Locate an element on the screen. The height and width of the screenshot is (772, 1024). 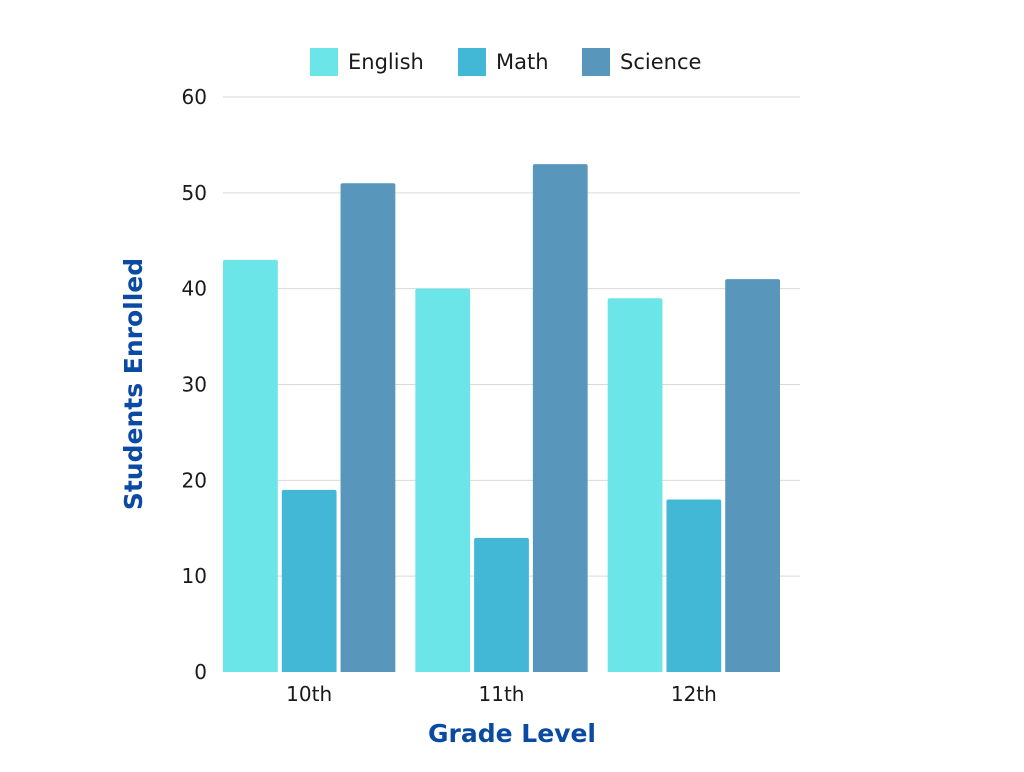
y-tick-label: 10 is located at coordinates (194, 576).